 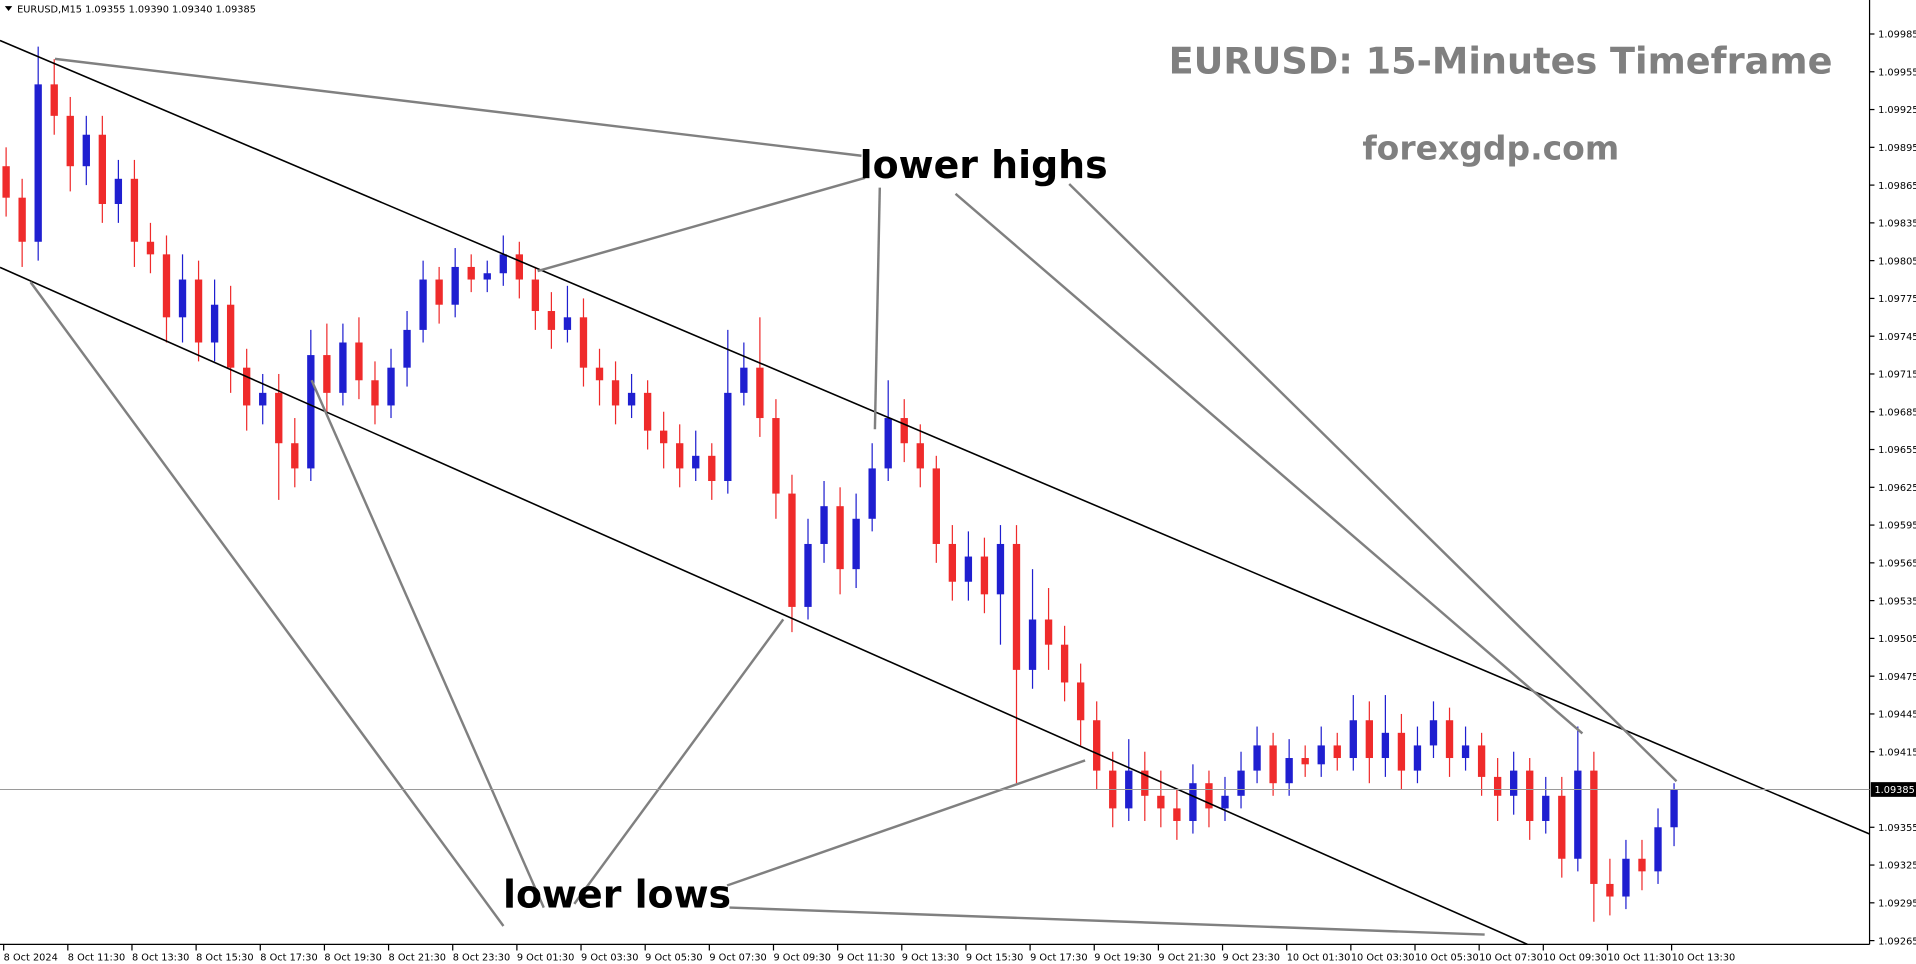 I want to click on x-tick-label: 10 Oct 05:30, so click(x=1447, y=957).